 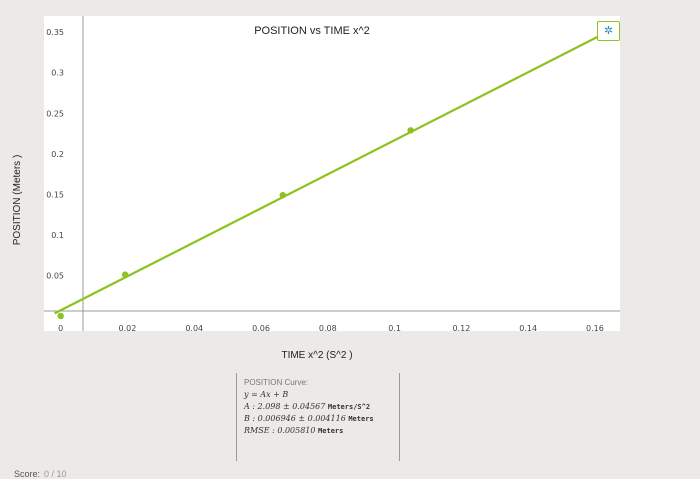 I want to click on y-tick-label: 0.3, so click(x=57, y=73).